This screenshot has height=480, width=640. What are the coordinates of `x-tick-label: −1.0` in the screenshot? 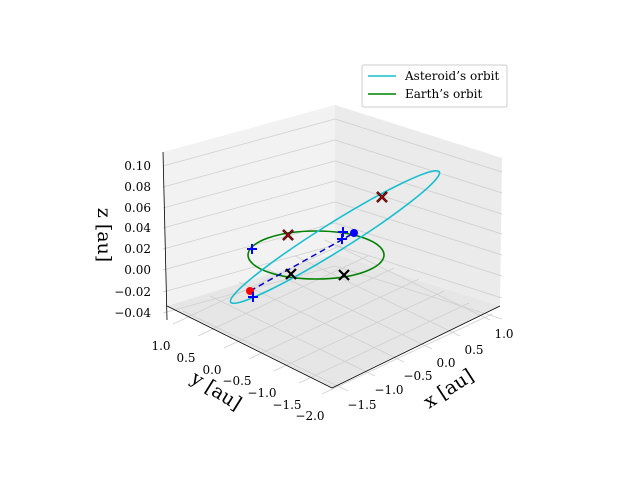 It's located at (388, 390).